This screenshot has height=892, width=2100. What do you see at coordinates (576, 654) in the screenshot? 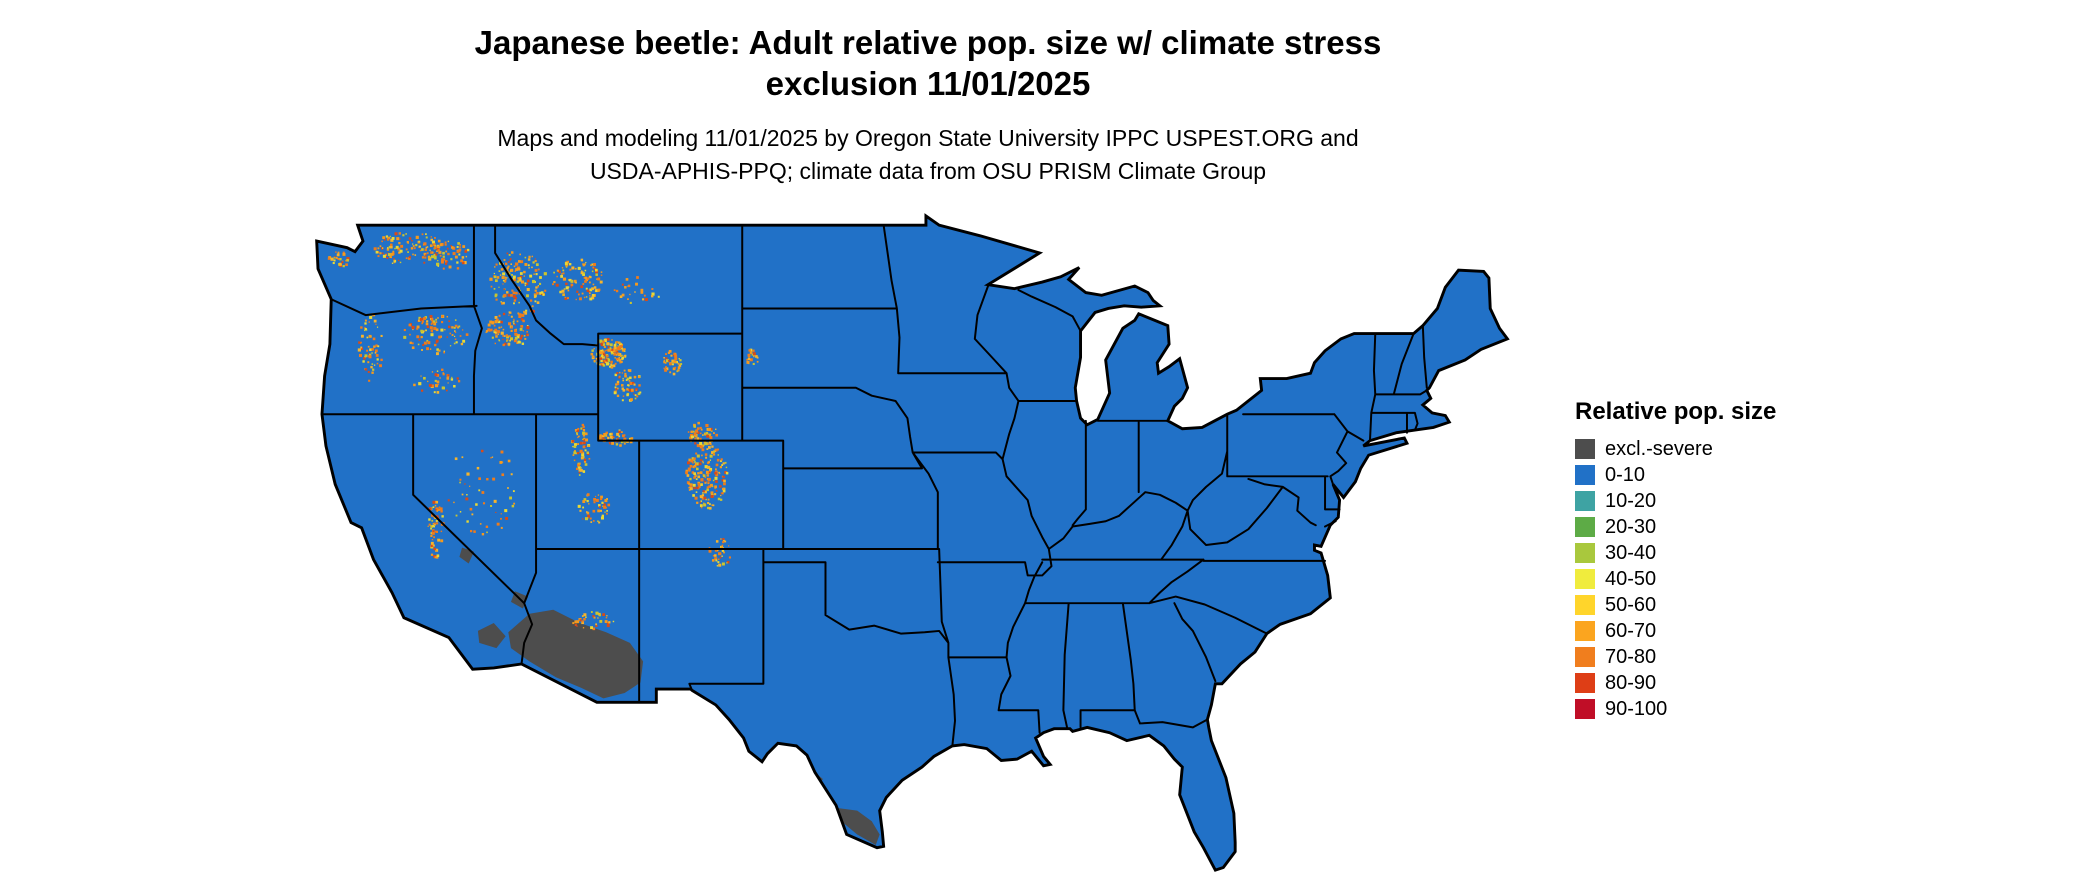
I see `exclusion-region-sonoran-desert-arizona` at bounding box center [576, 654].